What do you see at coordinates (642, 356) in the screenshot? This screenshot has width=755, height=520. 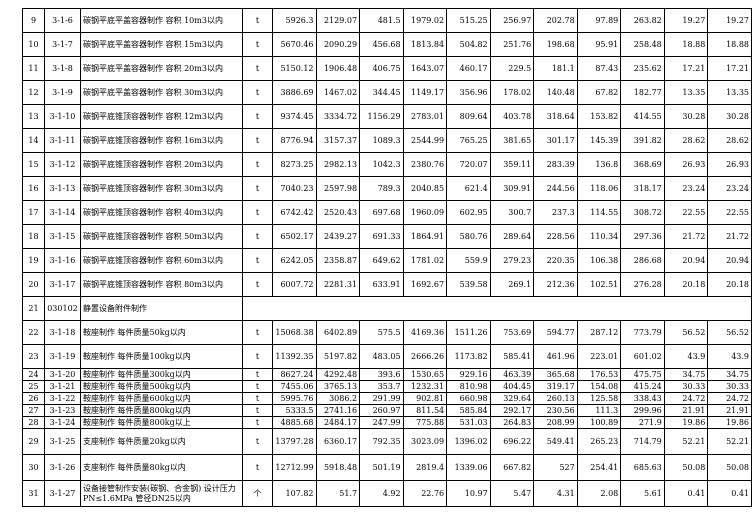 I see `amount: 601.02` at bounding box center [642, 356].